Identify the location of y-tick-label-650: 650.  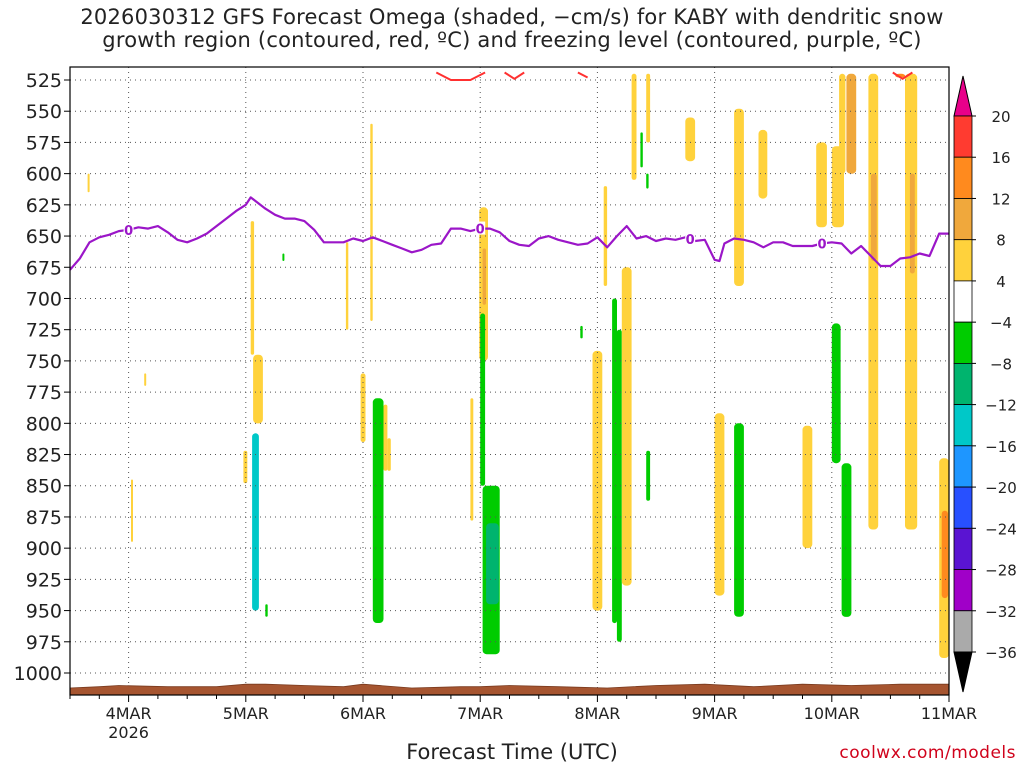
(44, 237).